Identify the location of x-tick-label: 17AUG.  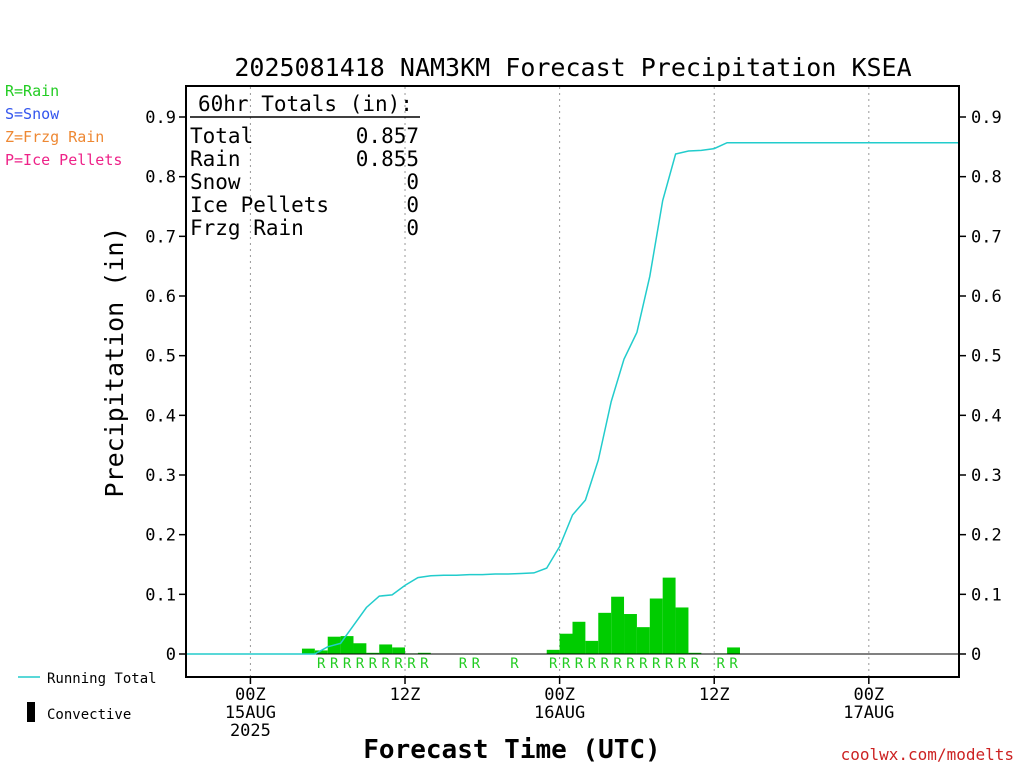
(868, 713).